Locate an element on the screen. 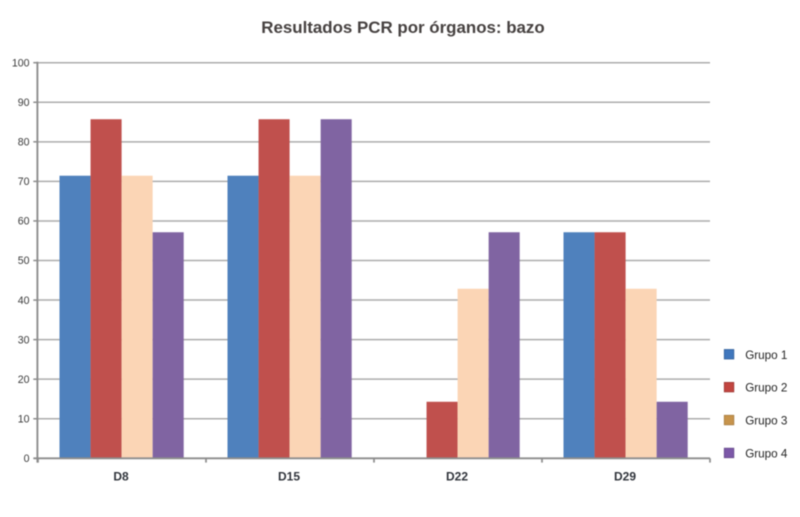 The width and height of the screenshot is (800, 517). svg-text: 30 is located at coordinates (24, 340).